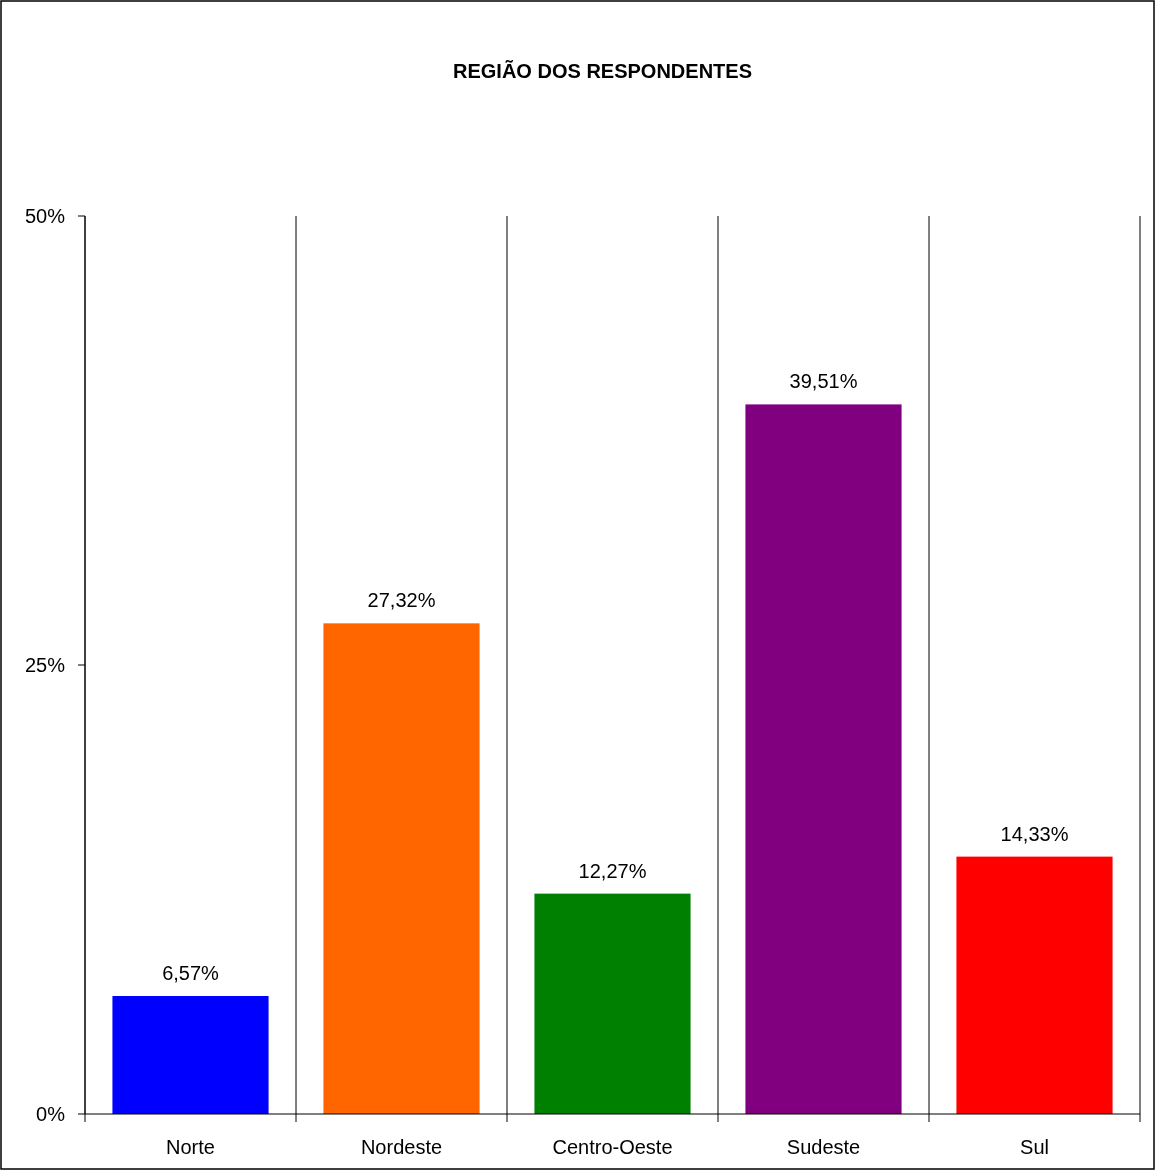 The width and height of the screenshot is (1155, 1170). I want to click on x-tick-label: Centro-Oeste, so click(612, 1147).